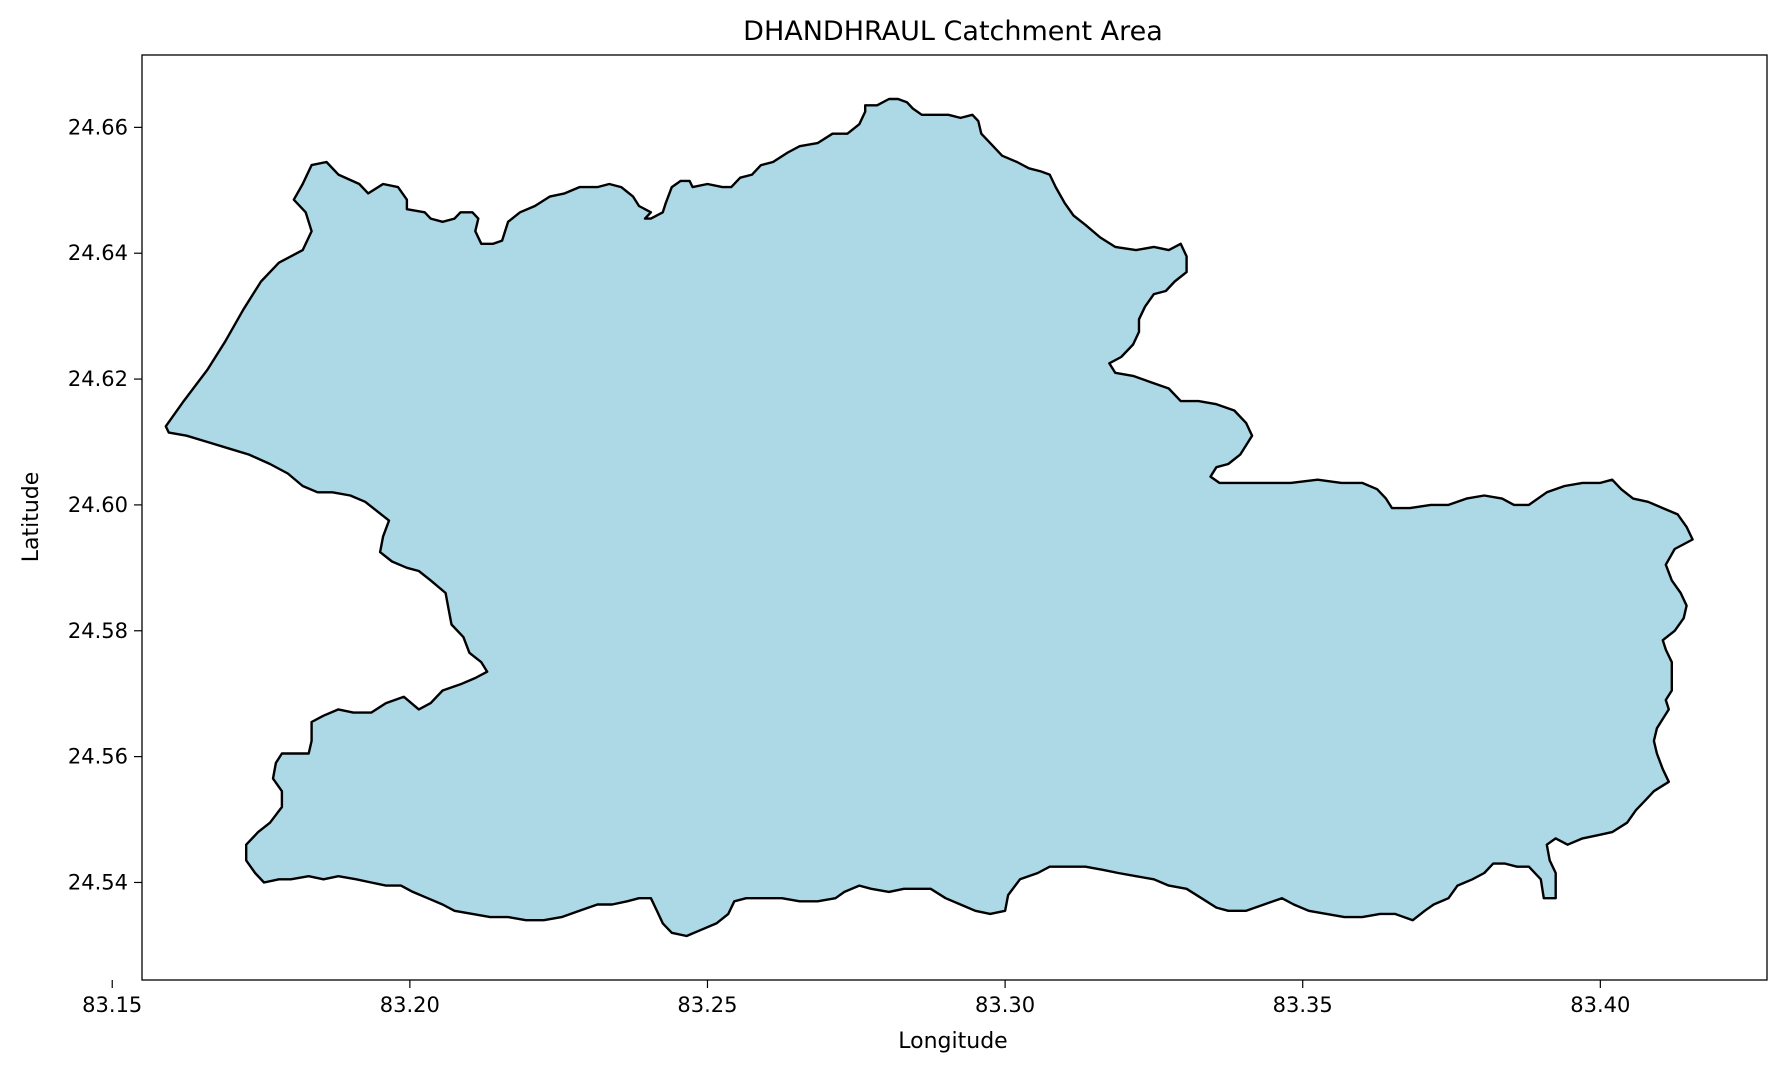 The image size is (1781, 1070). Describe the element at coordinates (98, 505) in the screenshot. I see `y-tick-label: 24.60` at that location.